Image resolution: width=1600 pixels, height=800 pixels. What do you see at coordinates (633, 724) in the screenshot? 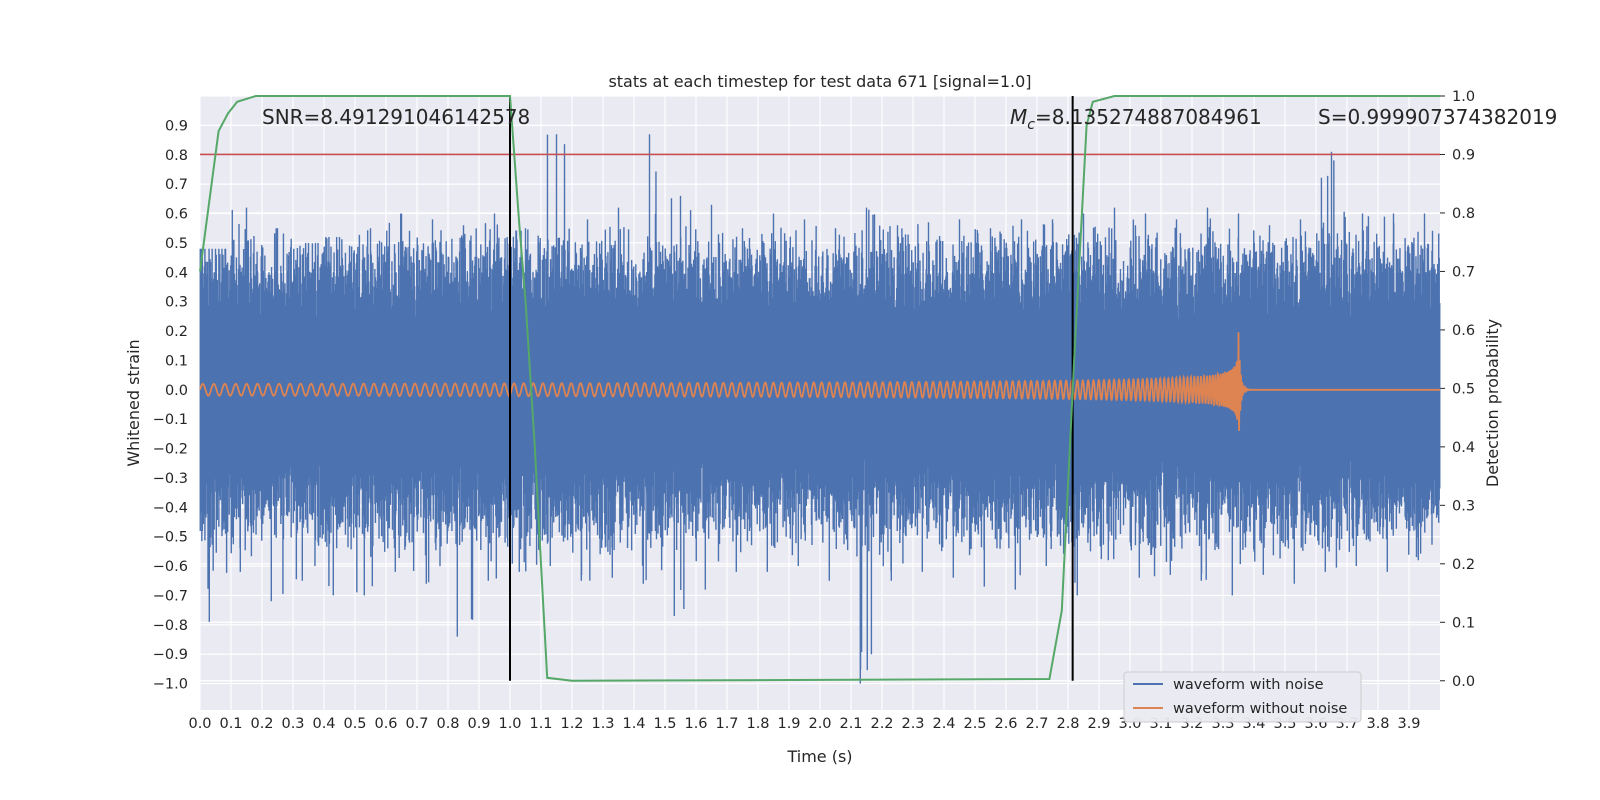
I see `x-tick-label: 1.4` at bounding box center [633, 724].